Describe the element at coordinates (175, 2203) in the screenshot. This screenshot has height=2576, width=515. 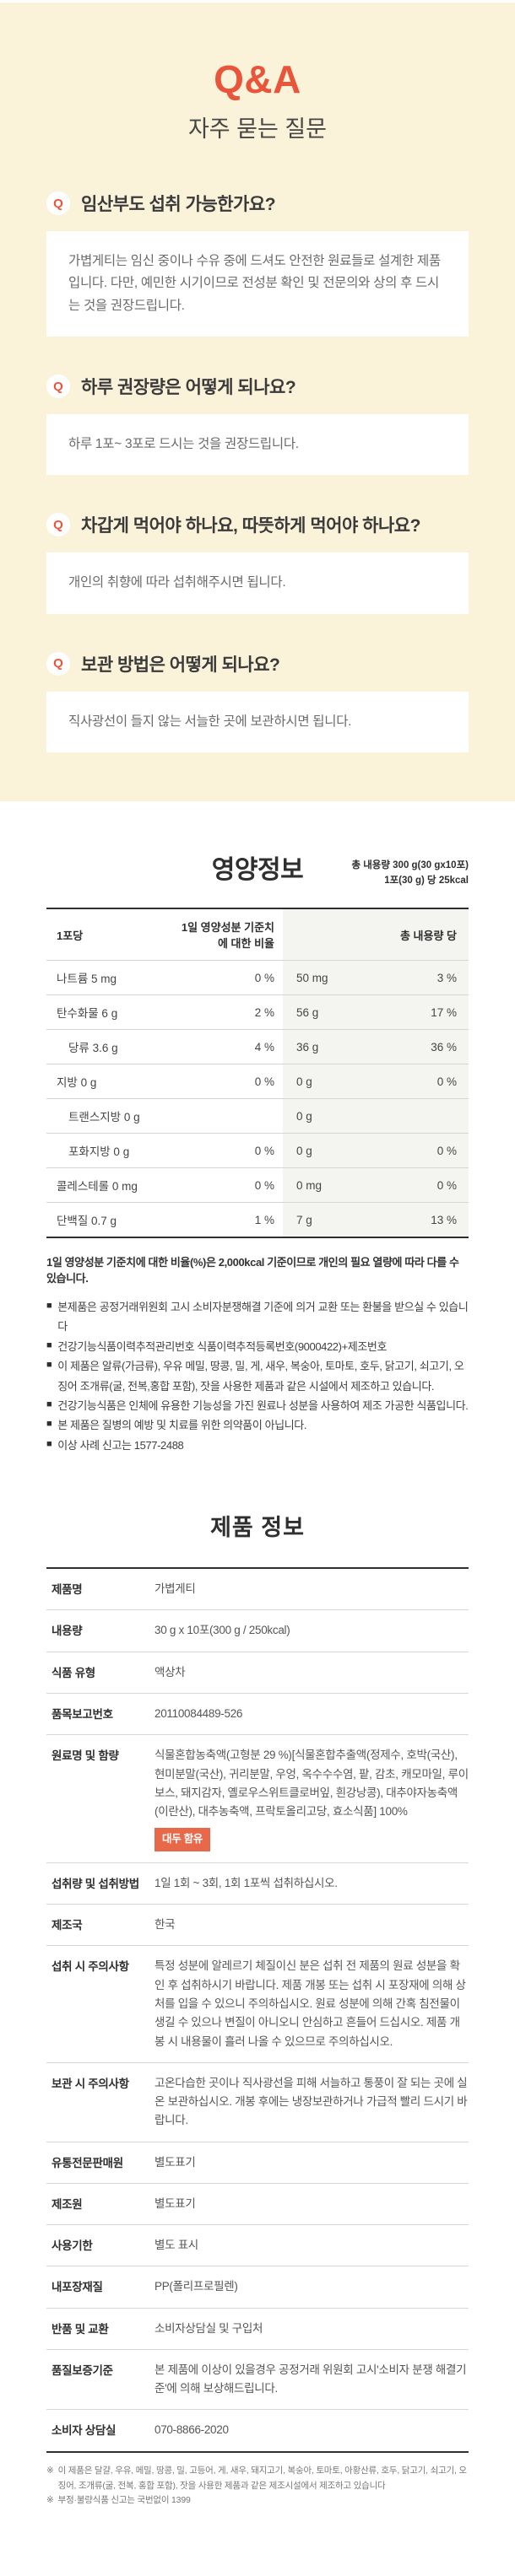
I see `product-info-value-text: 별도표기` at that location.